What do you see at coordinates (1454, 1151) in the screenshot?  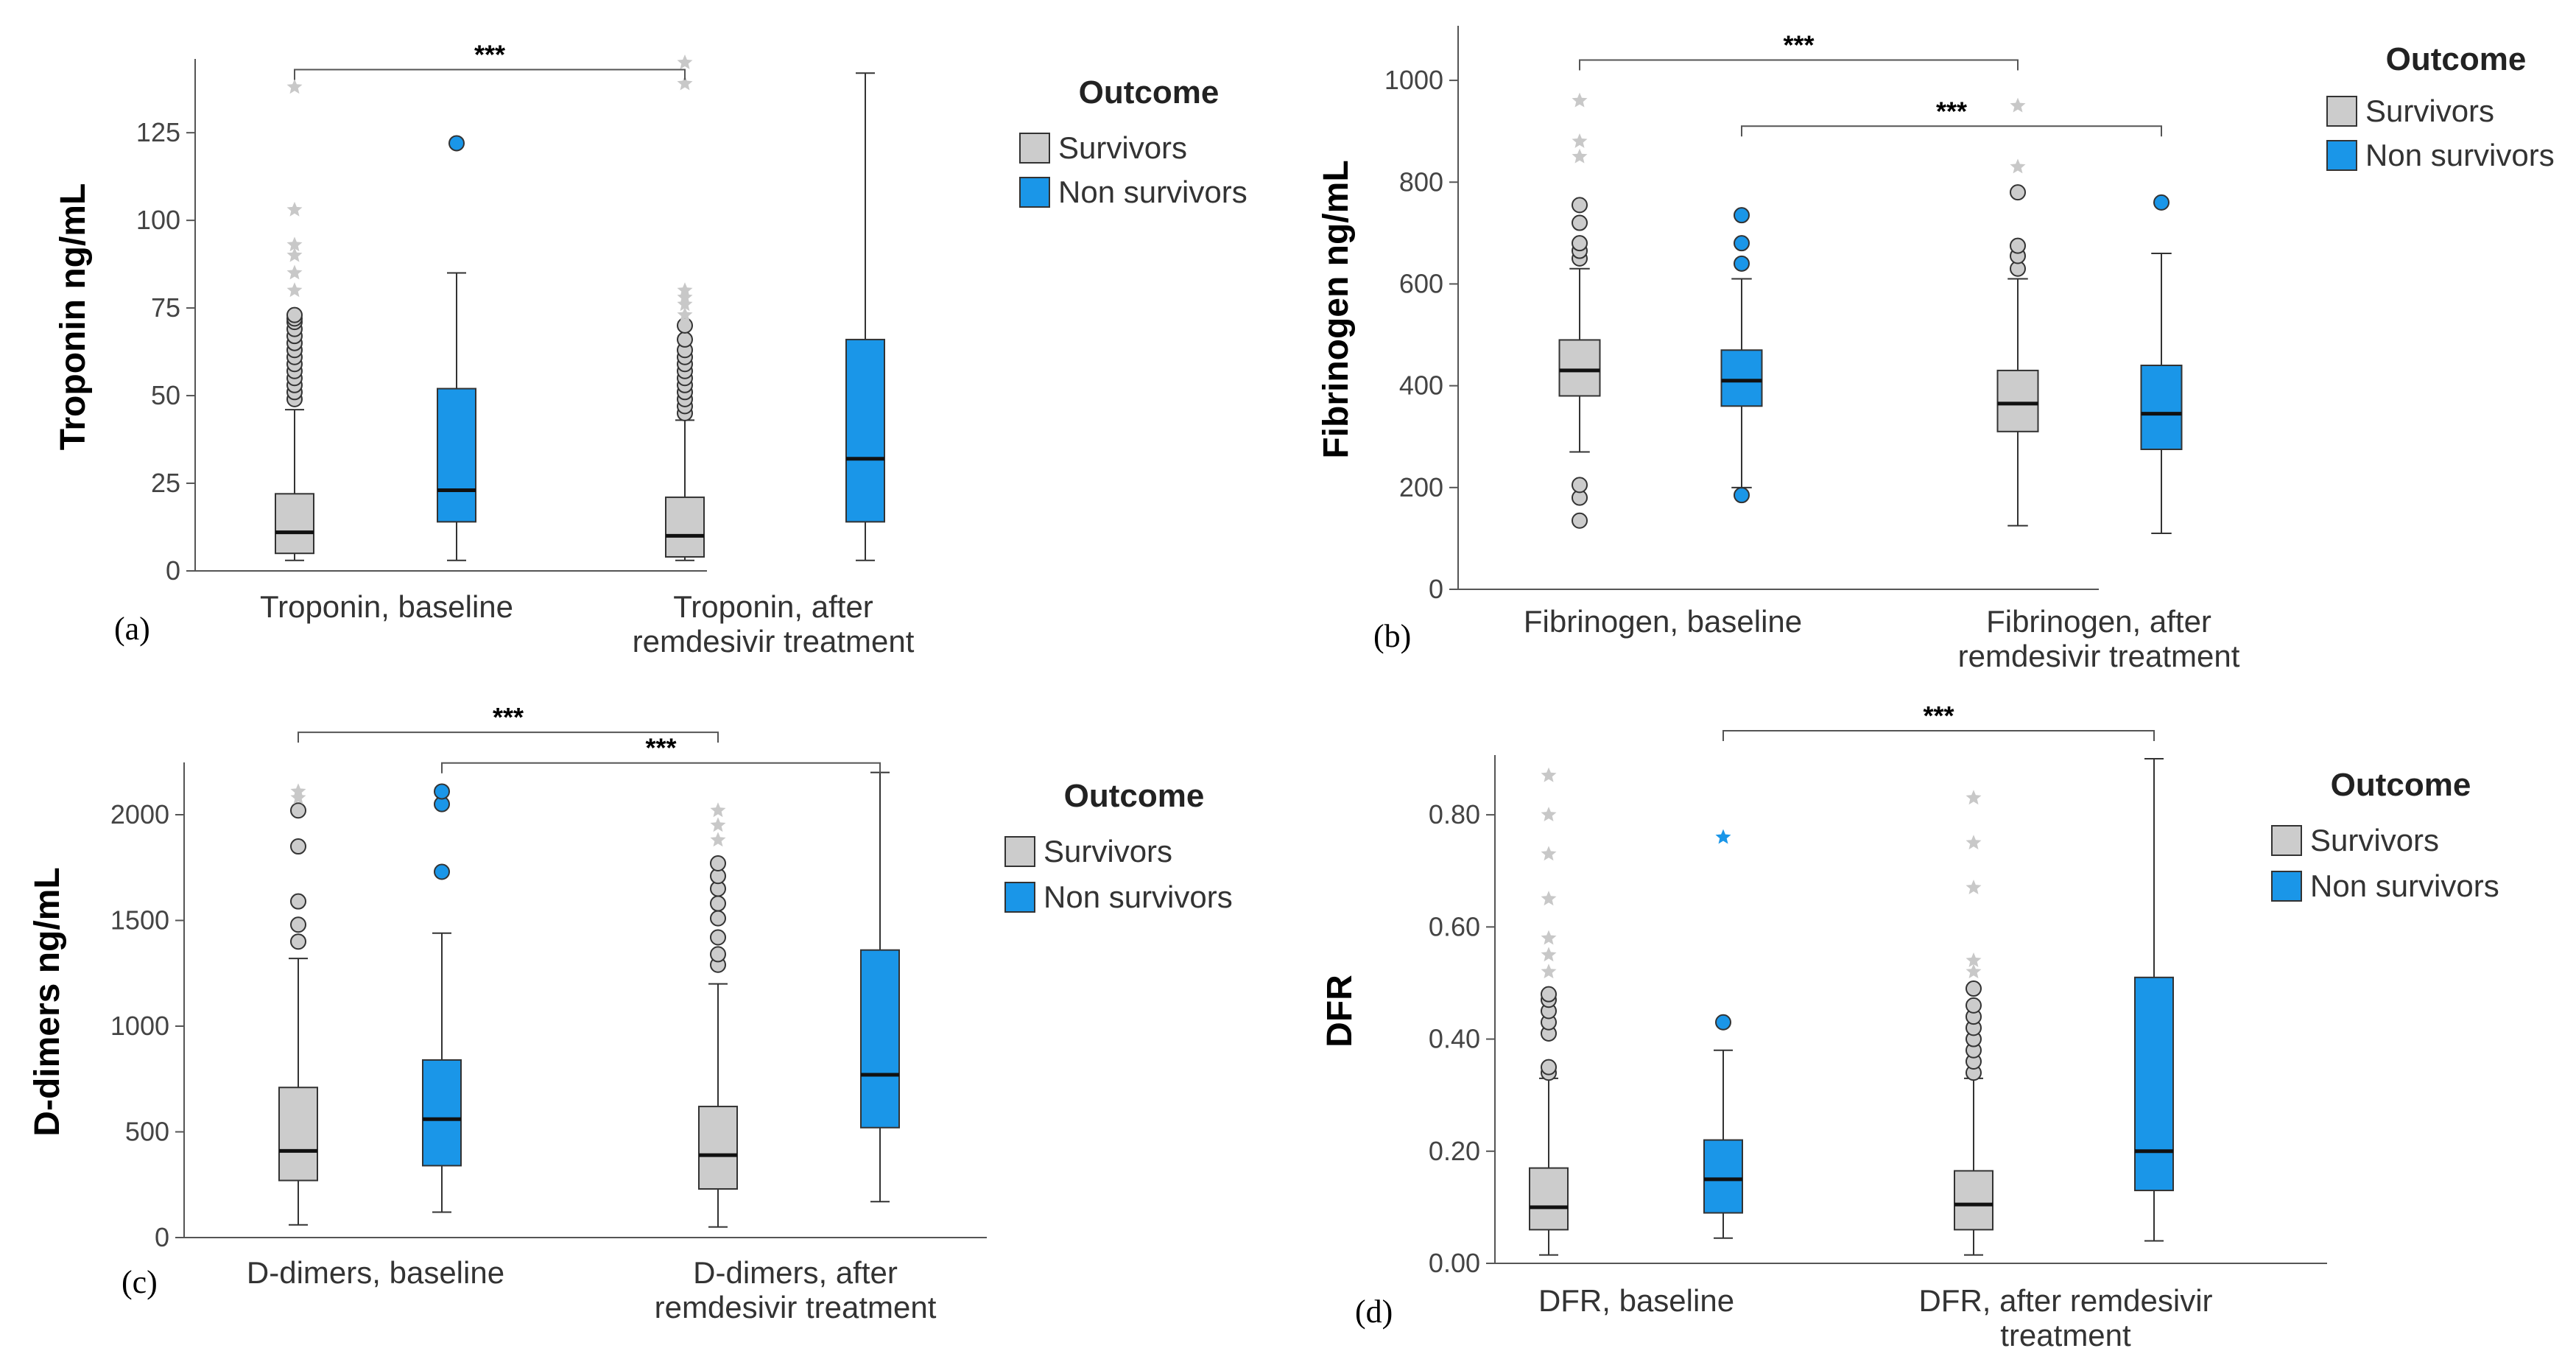 I see `y-tick-label: 0.20` at bounding box center [1454, 1151].